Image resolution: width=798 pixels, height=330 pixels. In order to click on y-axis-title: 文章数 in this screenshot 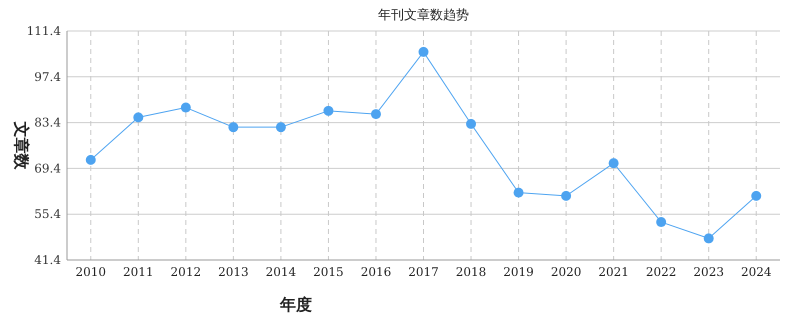, I will do `click(21, 145)`.